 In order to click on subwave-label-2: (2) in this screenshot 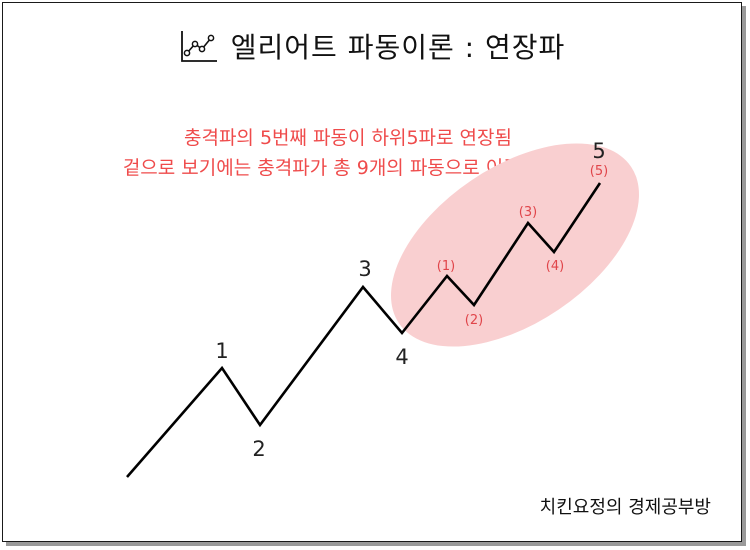, I will do `click(474, 320)`.